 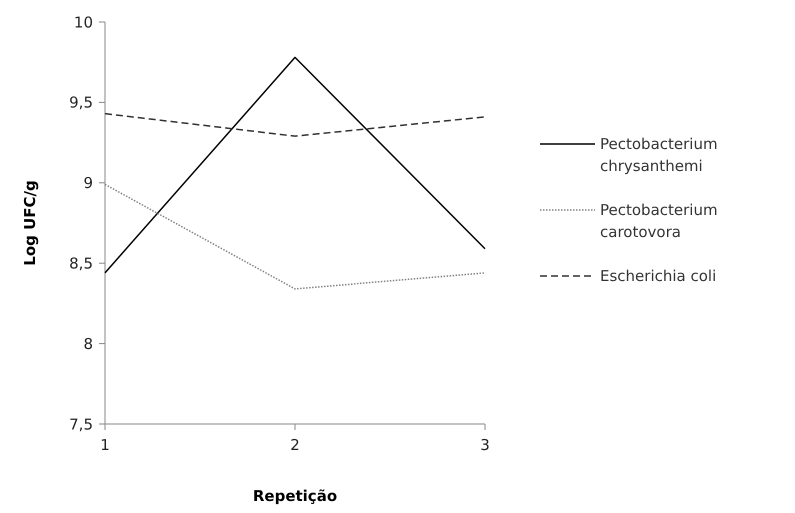 What do you see at coordinates (81, 263) in the screenshot?
I see `y-tick-label: 8,5` at bounding box center [81, 263].